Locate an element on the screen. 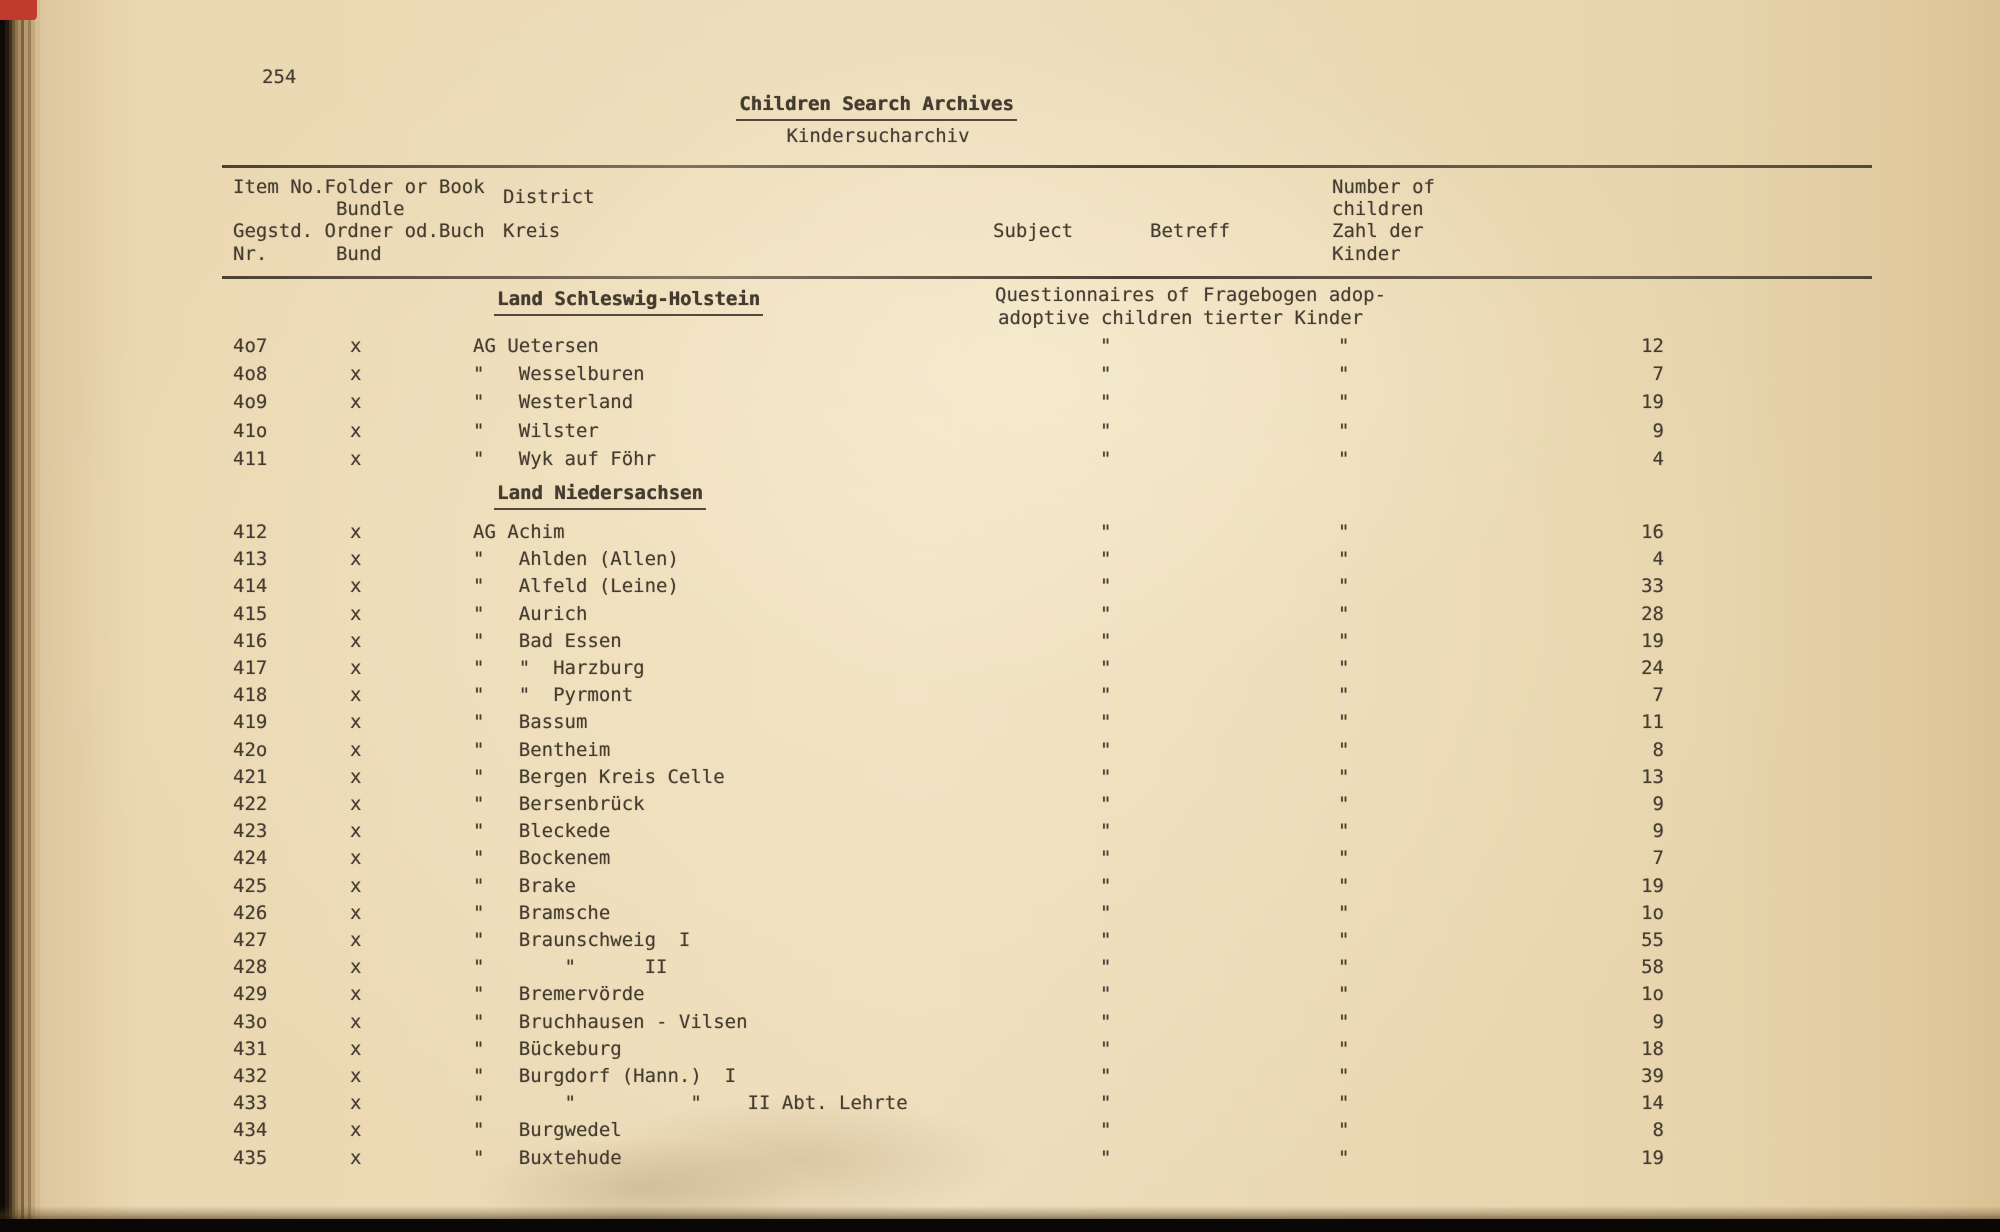  row-item-number: 415 is located at coordinates (250, 613).